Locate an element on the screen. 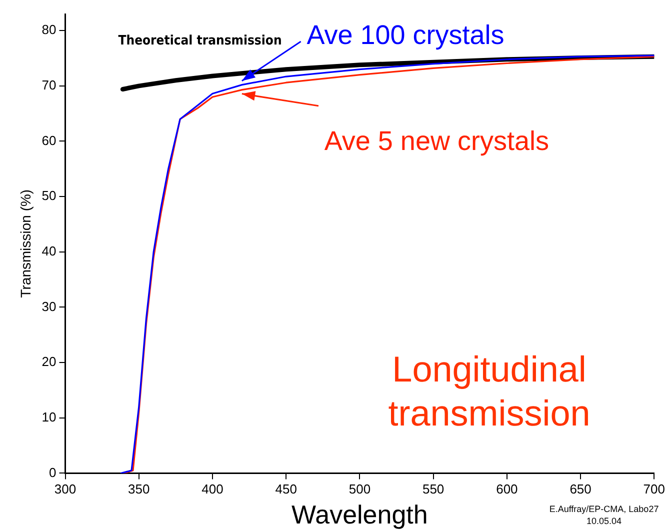  y-tick-label: 80 is located at coordinates (49, 30).